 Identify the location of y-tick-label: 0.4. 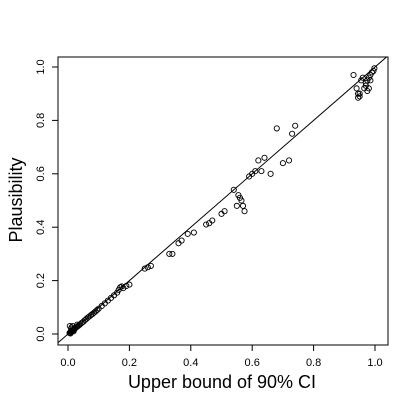
(41, 227).